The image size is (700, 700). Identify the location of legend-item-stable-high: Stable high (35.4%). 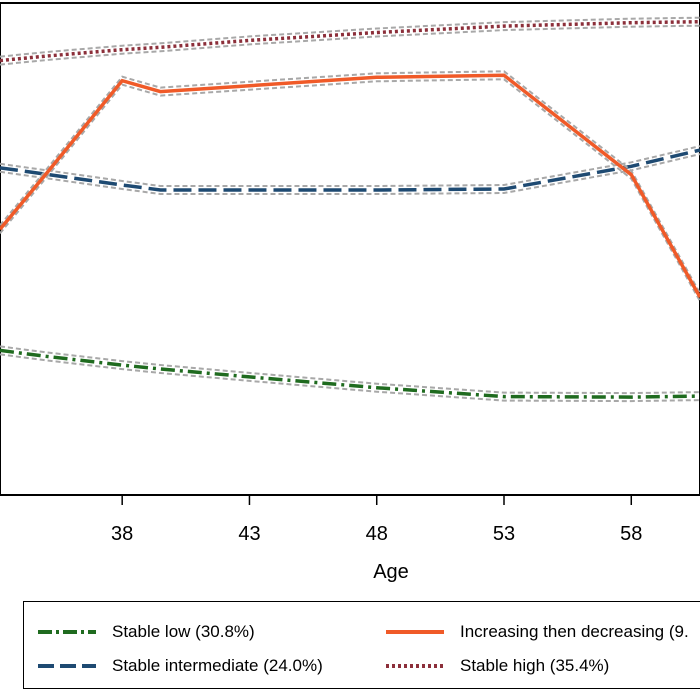
(496, 666).